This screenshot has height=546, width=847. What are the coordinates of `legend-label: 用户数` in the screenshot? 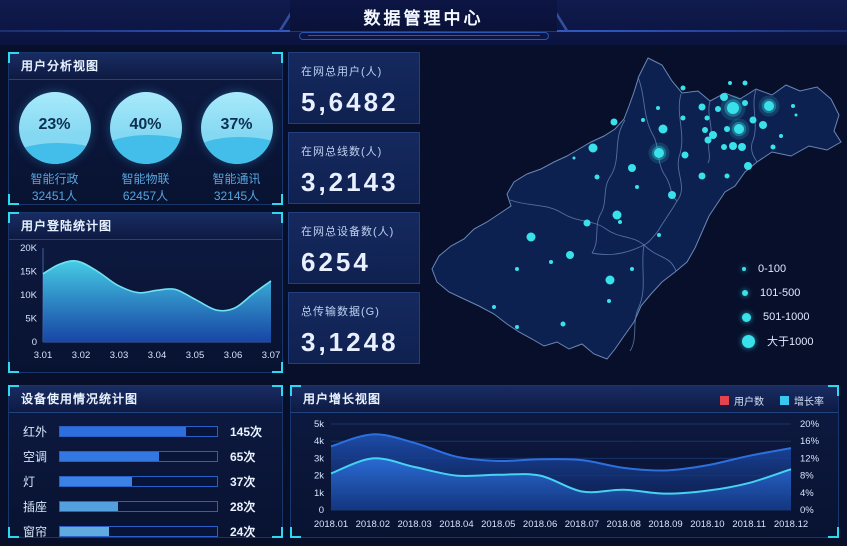 It's located at (749, 402).